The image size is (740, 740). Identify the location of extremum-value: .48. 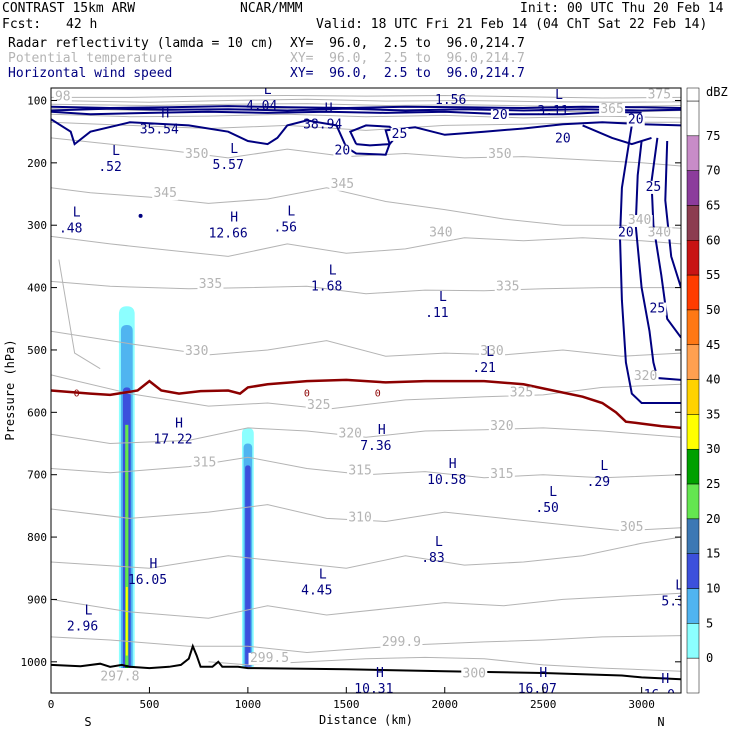
(70, 229).